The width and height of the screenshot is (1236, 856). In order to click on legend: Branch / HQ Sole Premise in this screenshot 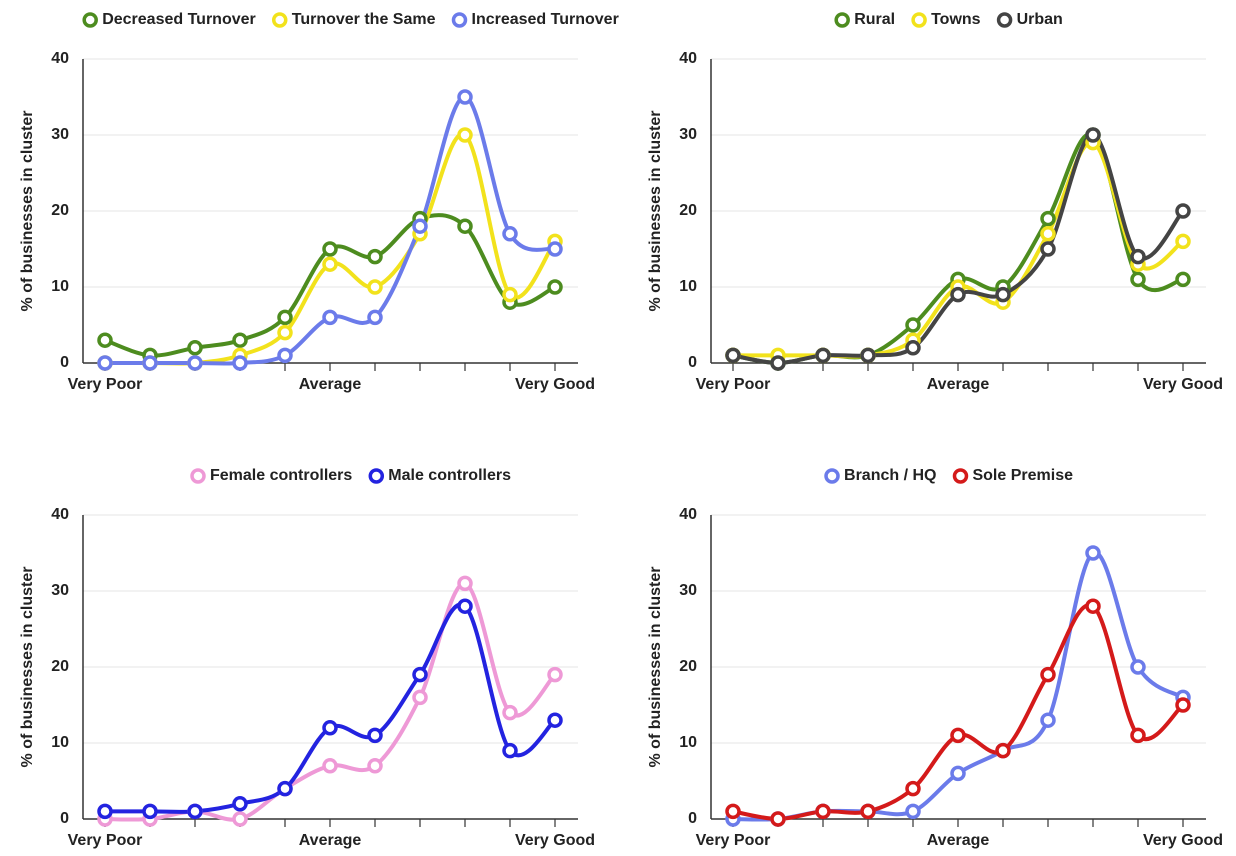, I will do `click(948, 475)`.